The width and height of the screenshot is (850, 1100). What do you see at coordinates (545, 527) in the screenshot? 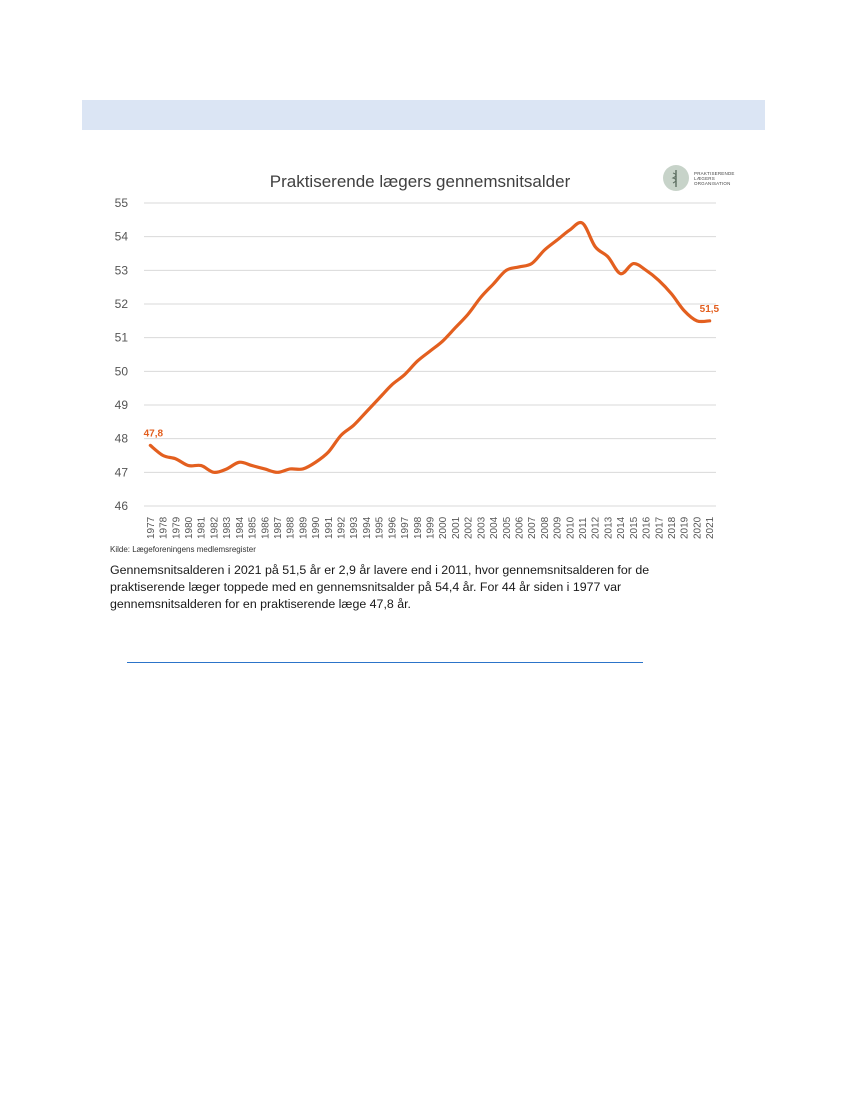
I see `x-tick-label: 2008` at bounding box center [545, 527].